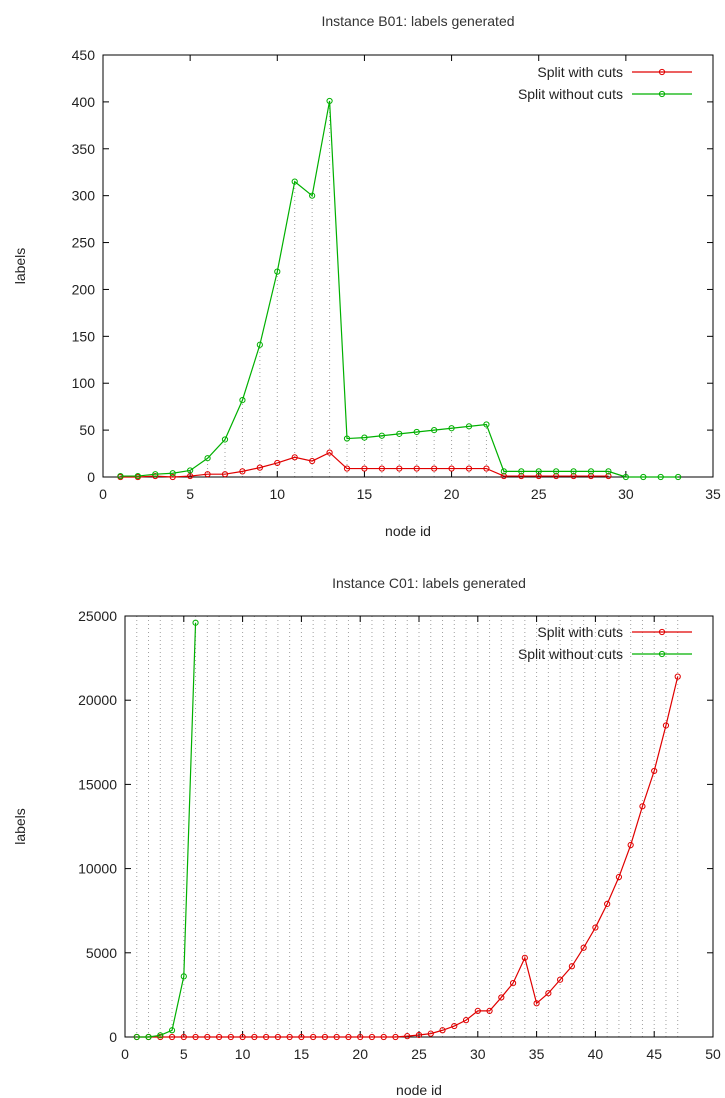  What do you see at coordinates (97, 616) in the screenshot?
I see `y-tick-label: 25000` at bounding box center [97, 616].